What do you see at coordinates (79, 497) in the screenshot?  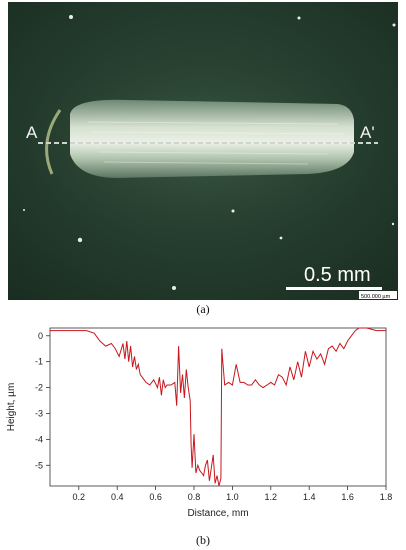 I see `x-tick-label: 0.2` at bounding box center [79, 497].